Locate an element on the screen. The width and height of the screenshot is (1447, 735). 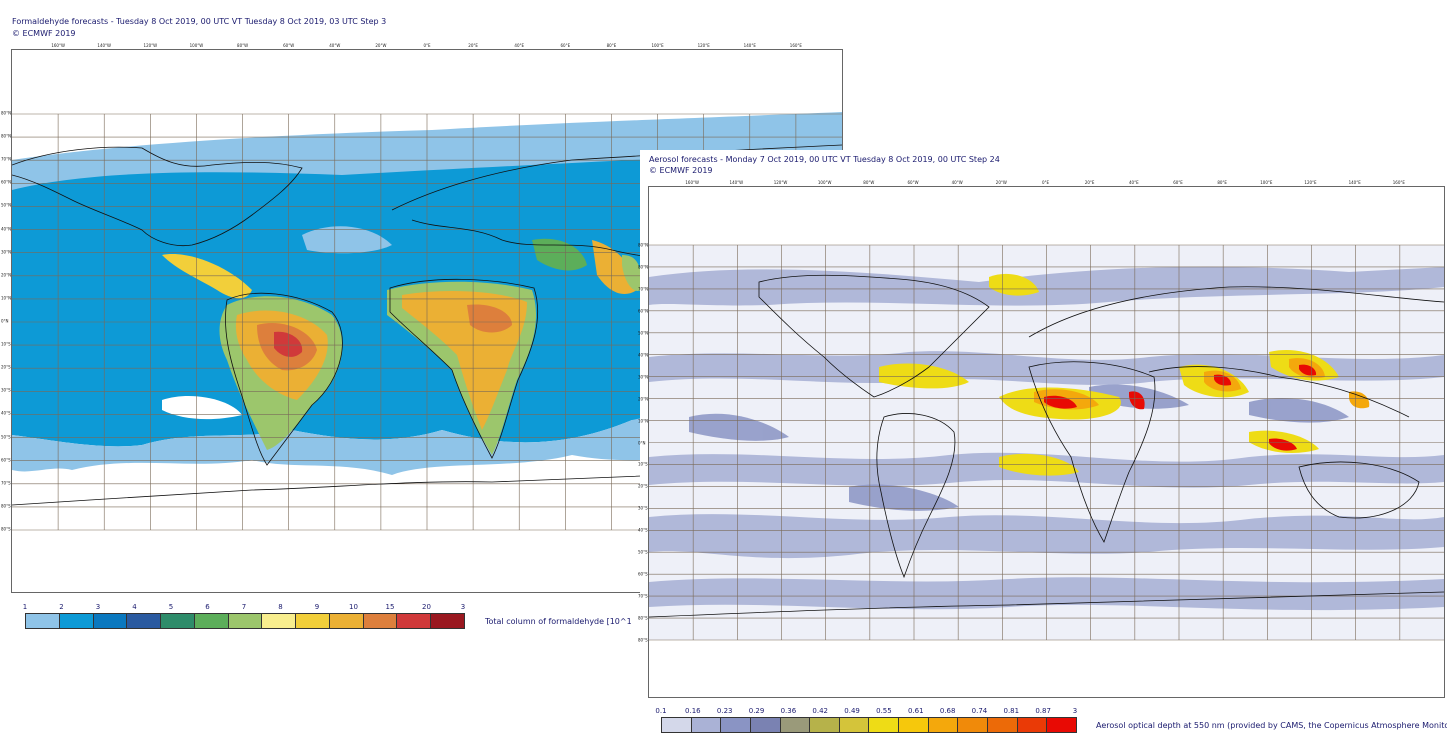
aerosol-legend-tick: 0.16 is located at coordinates (693, 711).